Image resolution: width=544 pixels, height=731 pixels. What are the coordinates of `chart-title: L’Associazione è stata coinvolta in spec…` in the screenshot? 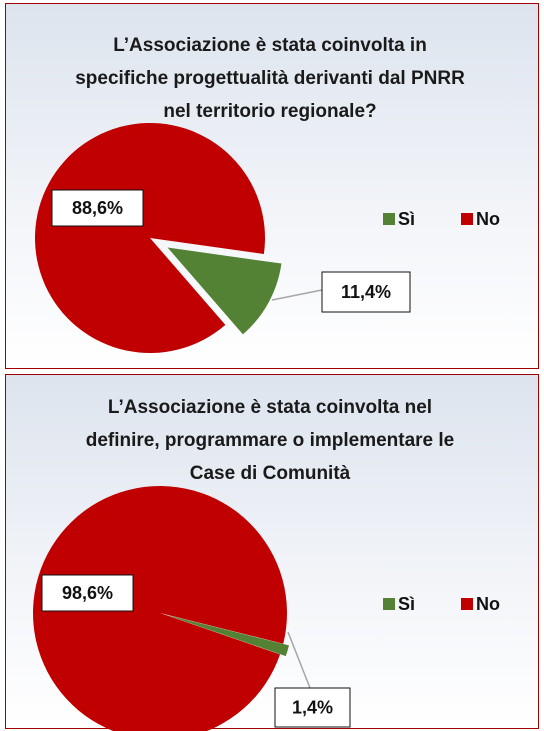 It's located at (270, 78).